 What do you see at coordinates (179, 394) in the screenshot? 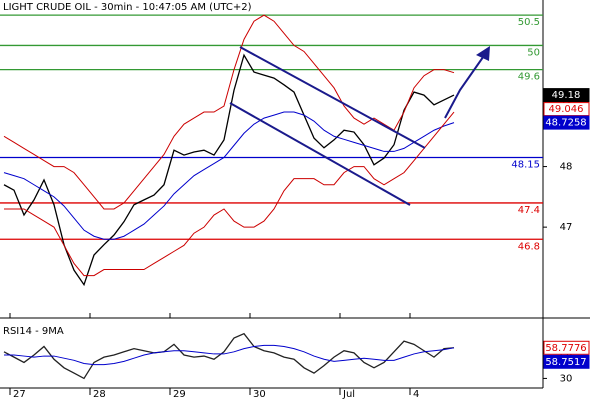
I see `x-tick-label: 29` at bounding box center [179, 394].